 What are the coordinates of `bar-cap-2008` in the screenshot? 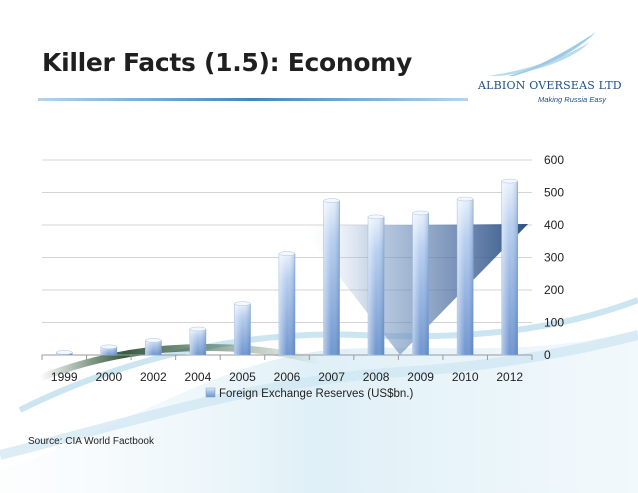 It's located at (376, 217).